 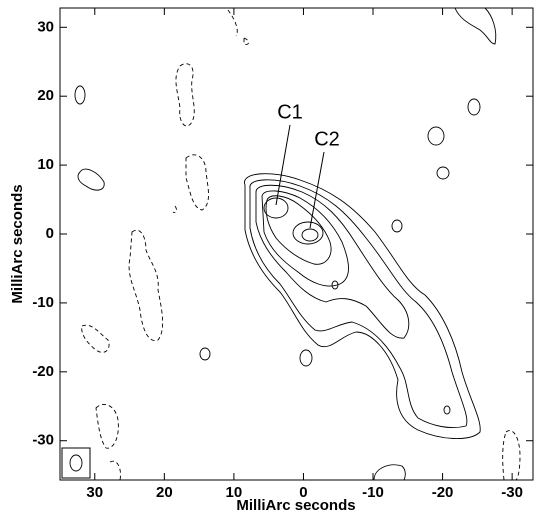 I want to click on x-tick-label: -30, so click(x=512, y=492).